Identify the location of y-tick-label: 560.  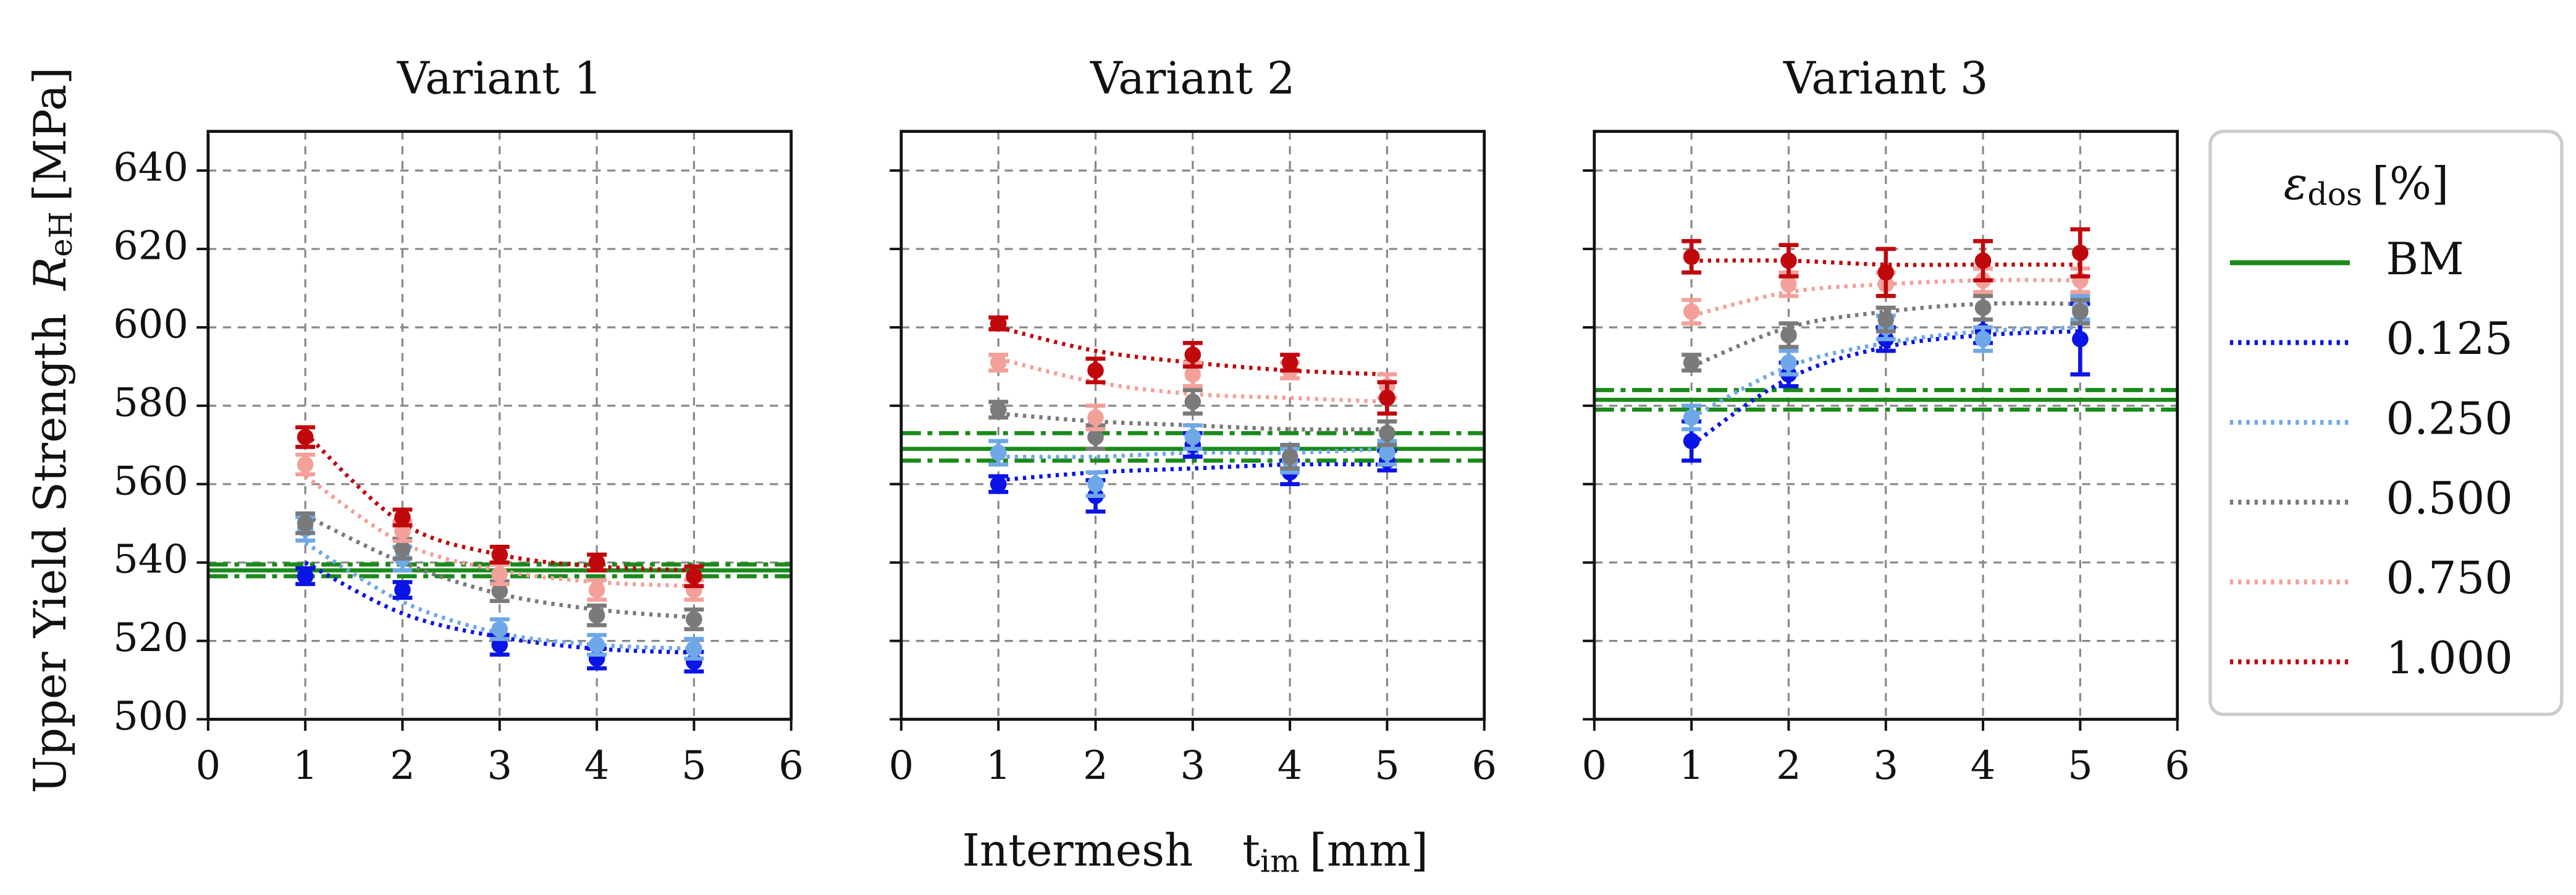
(150, 481).